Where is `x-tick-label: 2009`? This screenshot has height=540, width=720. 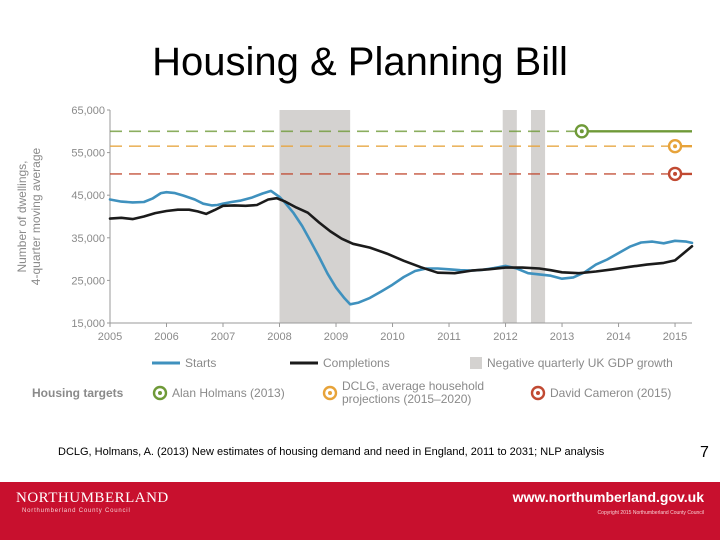
x-tick-label: 2009 is located at coordinates (336, 337).